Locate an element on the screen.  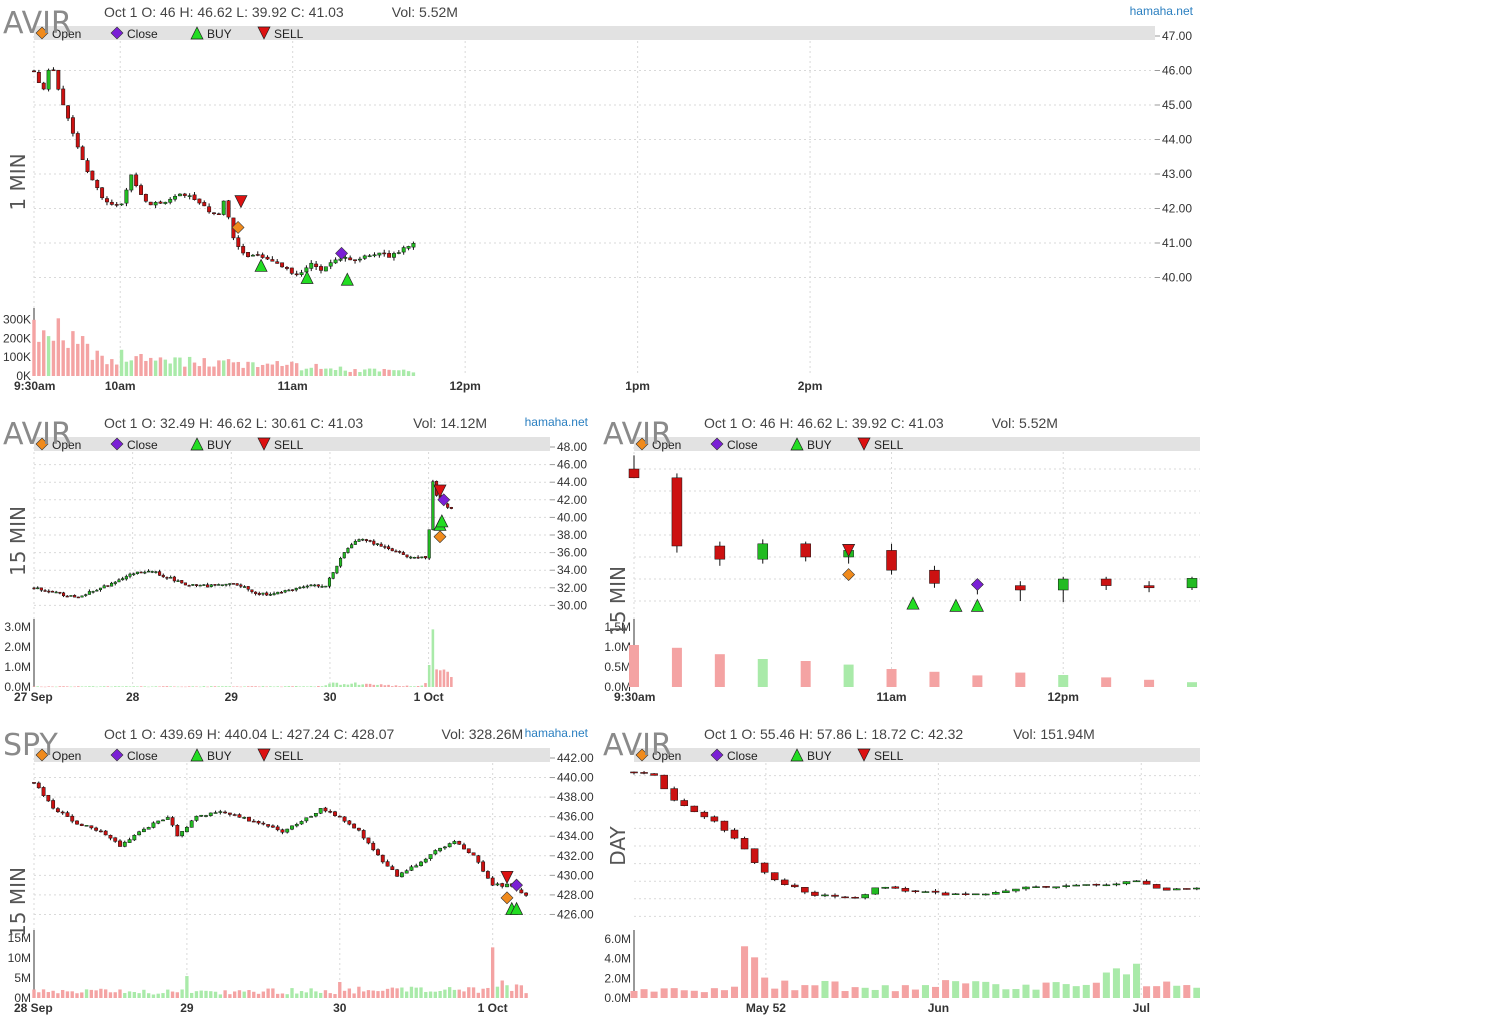
volume-tick-label: 300K is located at coordinates (17, 320).